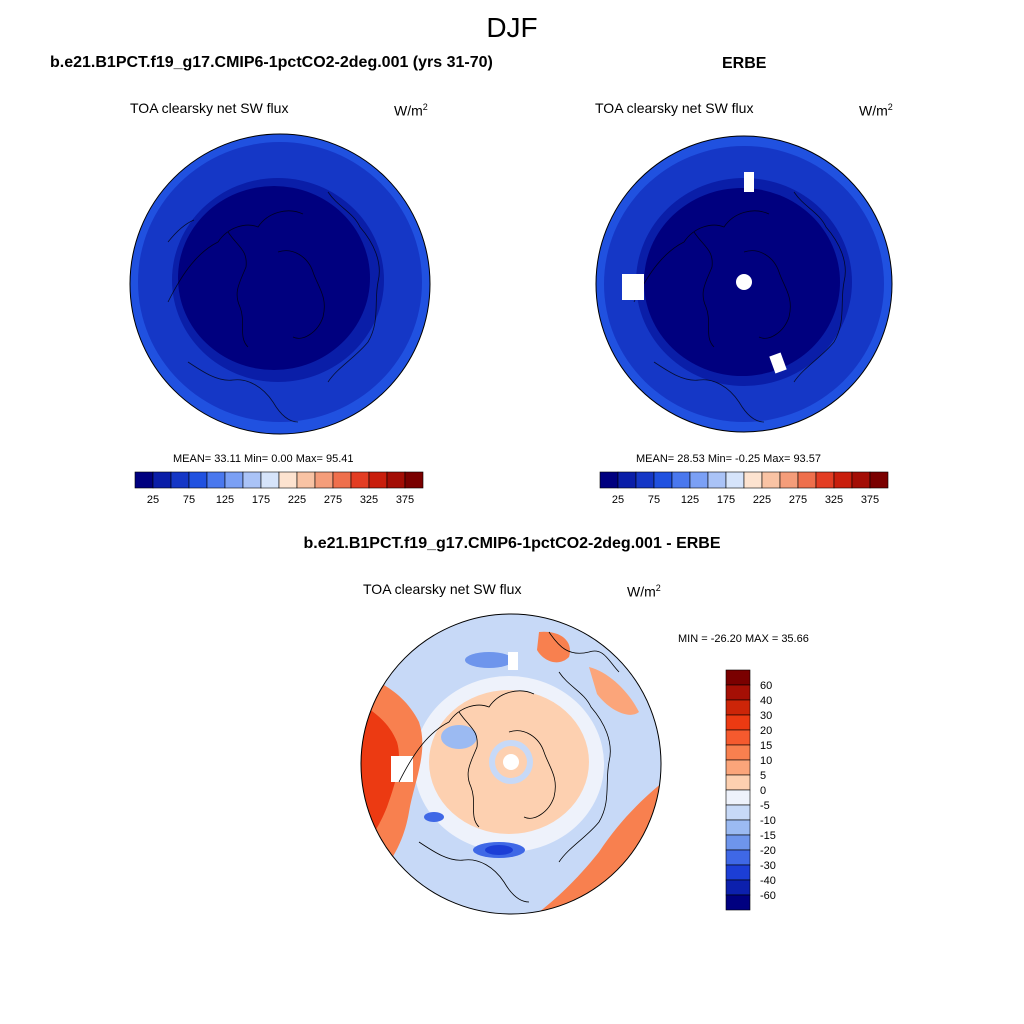 This screenshot has height=1024, width=1024. I want to click on colorbar-tick-label: -40, so click(768, 881).